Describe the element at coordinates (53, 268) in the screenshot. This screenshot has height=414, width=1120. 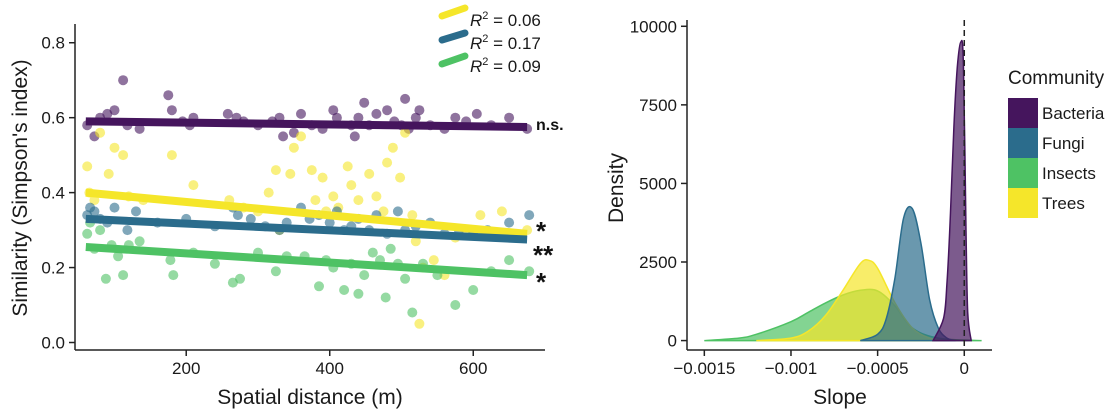
I see `scatter-y-tick-label: 0.2` at that location.